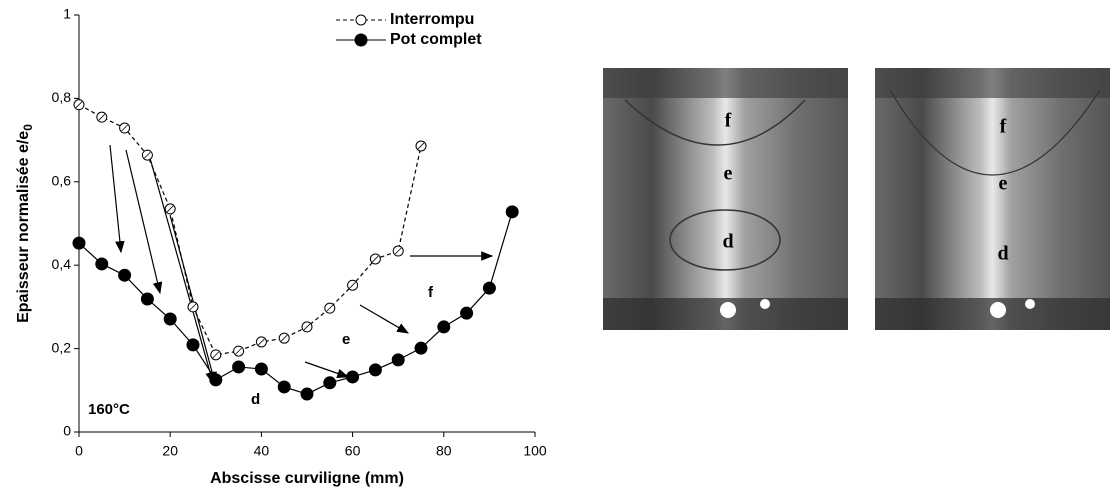  Describe the element at coordinates (67, 431) in the screenshot. I see `y-tick-label: 0` at that location.